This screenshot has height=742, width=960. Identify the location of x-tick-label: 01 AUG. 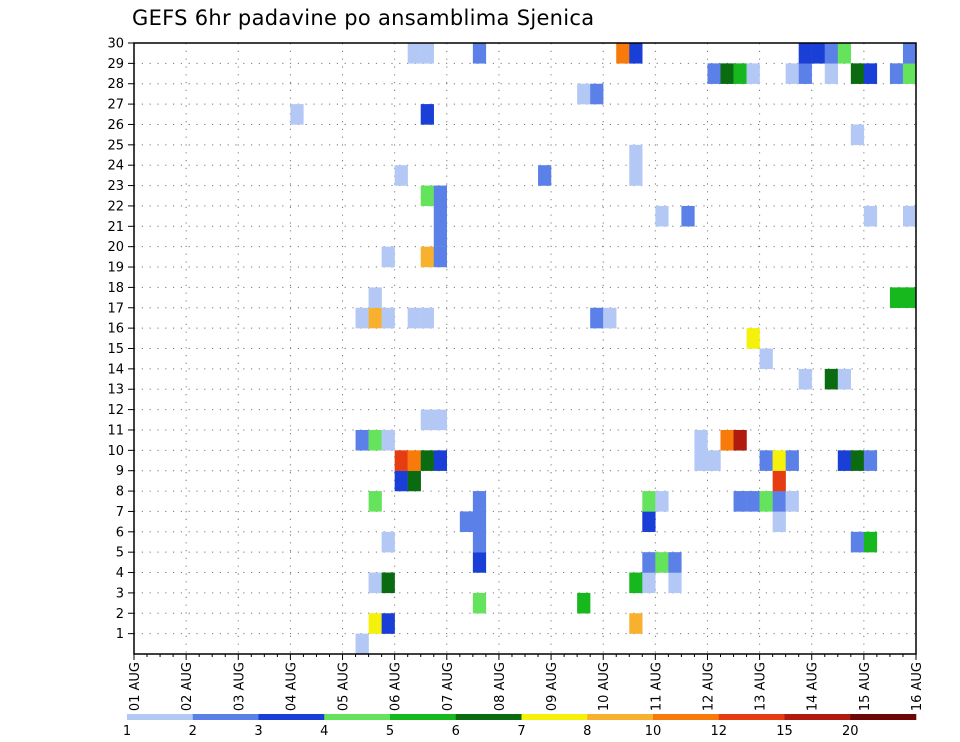
(135, 686).